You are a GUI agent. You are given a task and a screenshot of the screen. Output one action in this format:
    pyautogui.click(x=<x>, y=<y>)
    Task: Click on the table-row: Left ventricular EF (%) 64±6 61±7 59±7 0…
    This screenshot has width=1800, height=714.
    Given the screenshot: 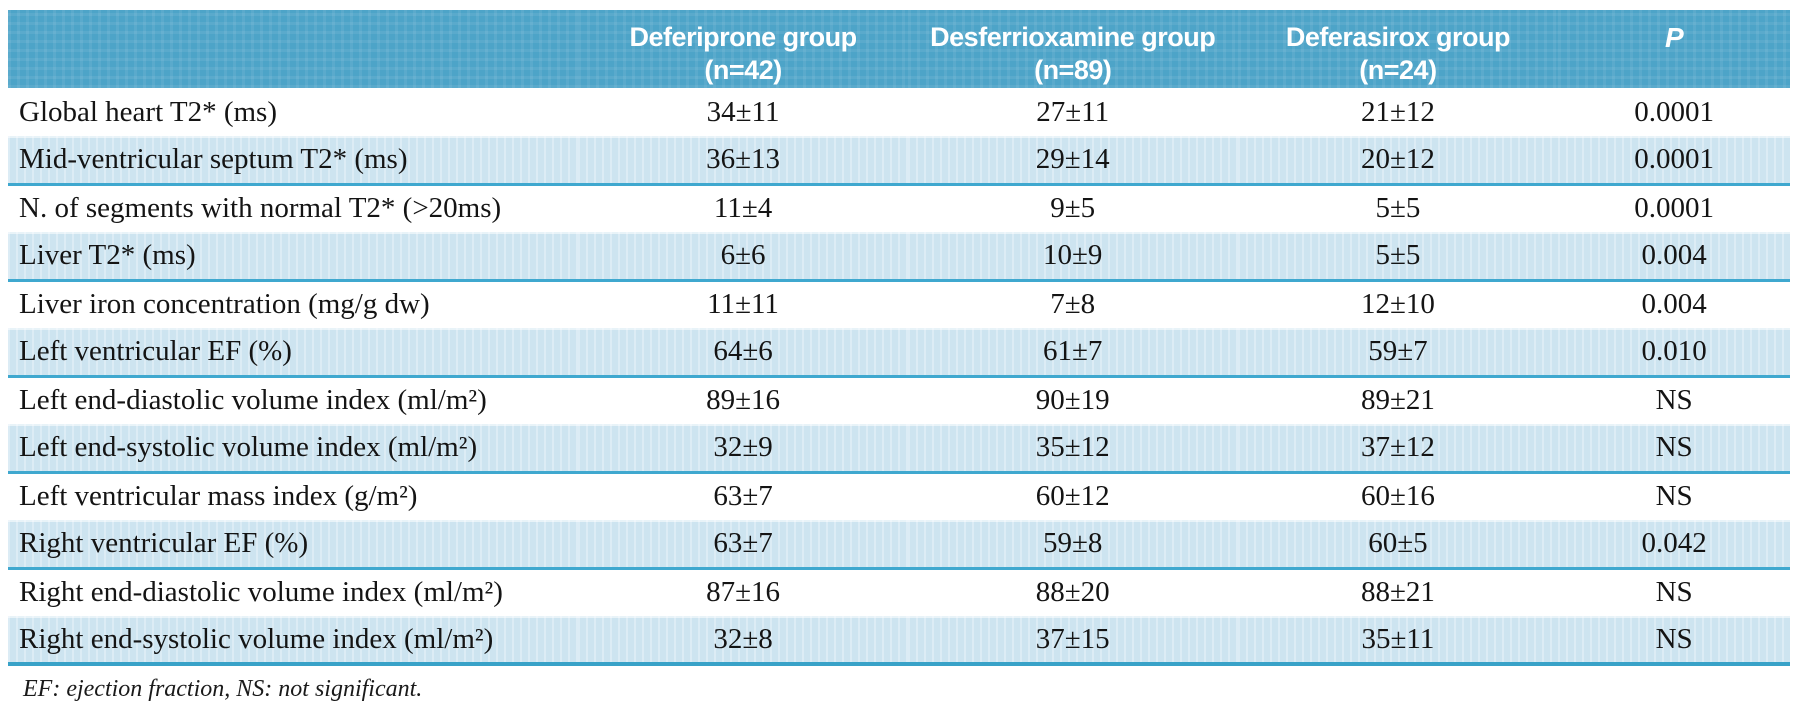 What is the action you would take?
    pyautogui.click(x=899, y=353)
    